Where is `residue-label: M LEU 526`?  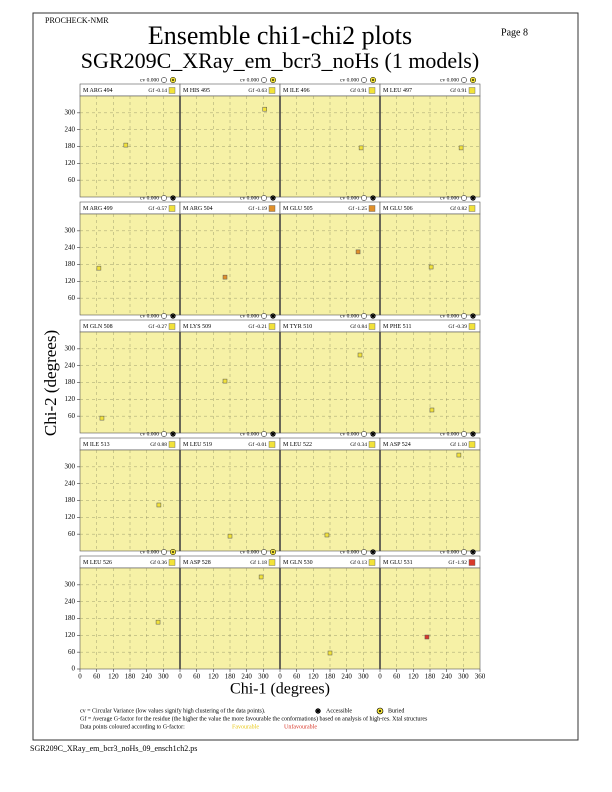 residue-label: M LEU 526 is located at coordinates (97, 563).